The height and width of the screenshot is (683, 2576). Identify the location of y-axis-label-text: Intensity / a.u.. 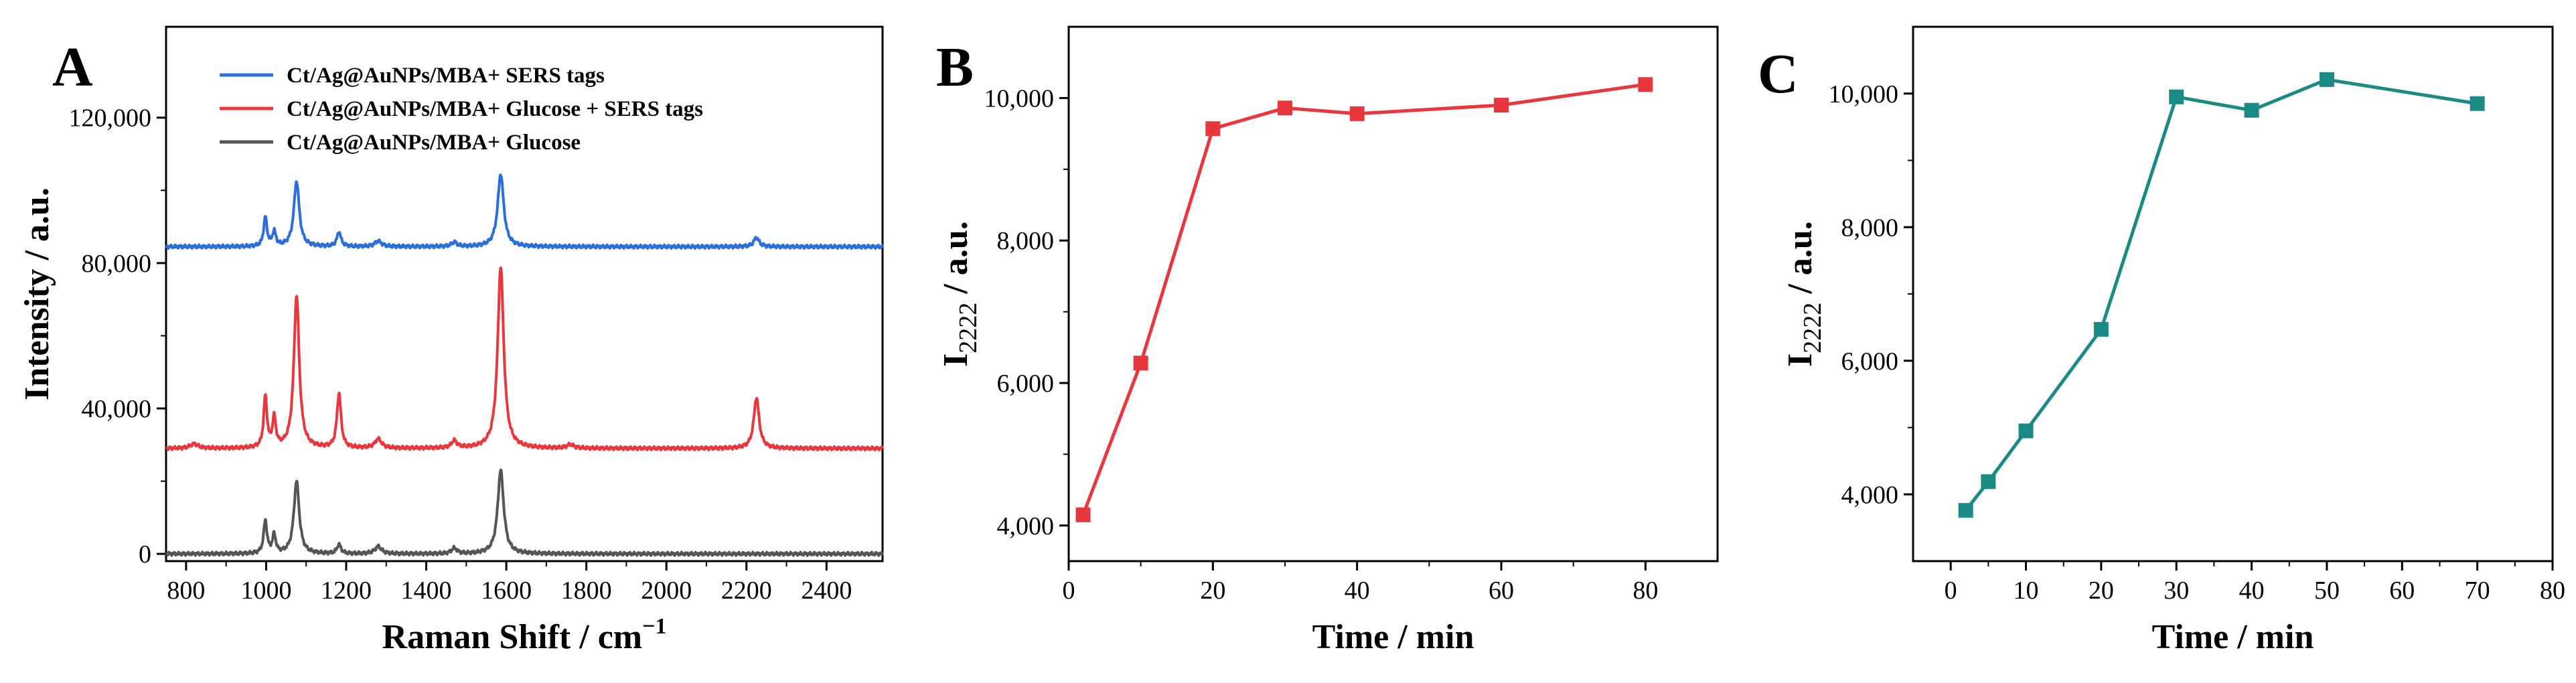
(37, 293).